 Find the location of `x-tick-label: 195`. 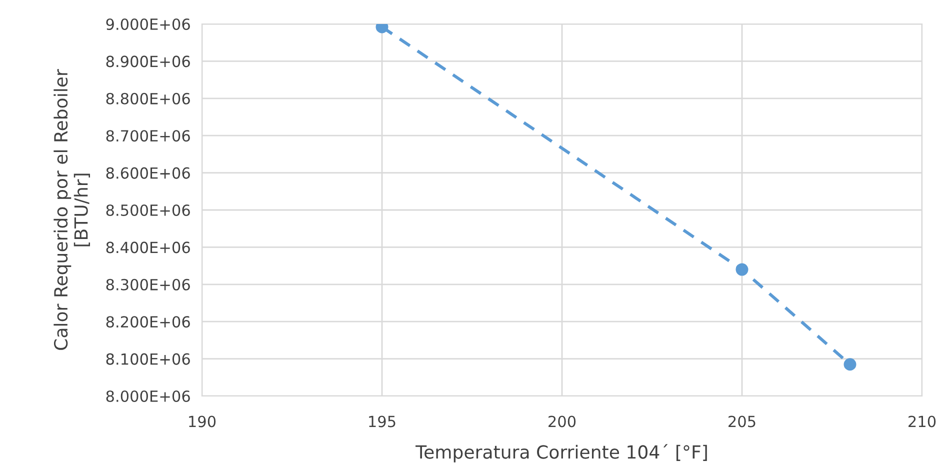

x-tick-label: 195 is located at coordinates (382, 422).